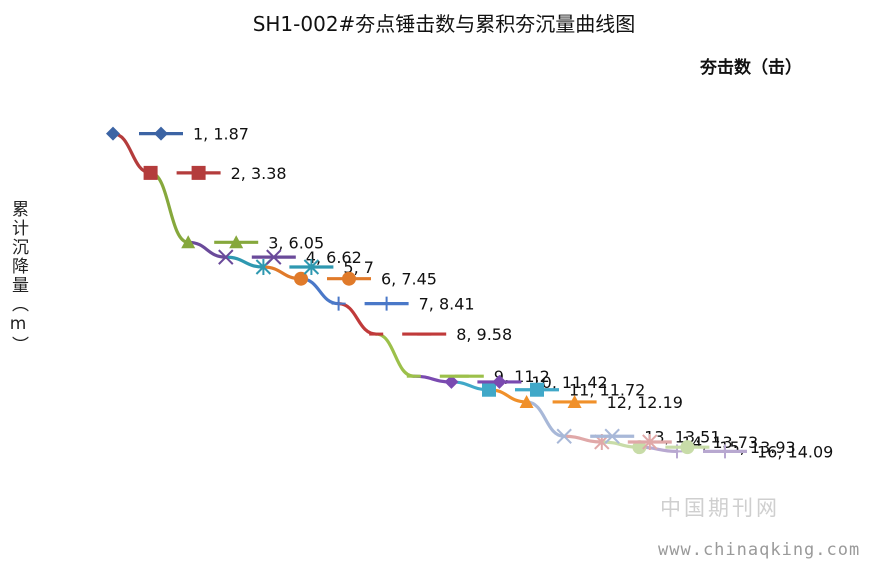 The width and height of the screenshot is (888, 563). What do you see at coordinates (569, 382) in the screenshot?
I see `data-label-10: 10, 11.42` at bounding box center [569, 382].